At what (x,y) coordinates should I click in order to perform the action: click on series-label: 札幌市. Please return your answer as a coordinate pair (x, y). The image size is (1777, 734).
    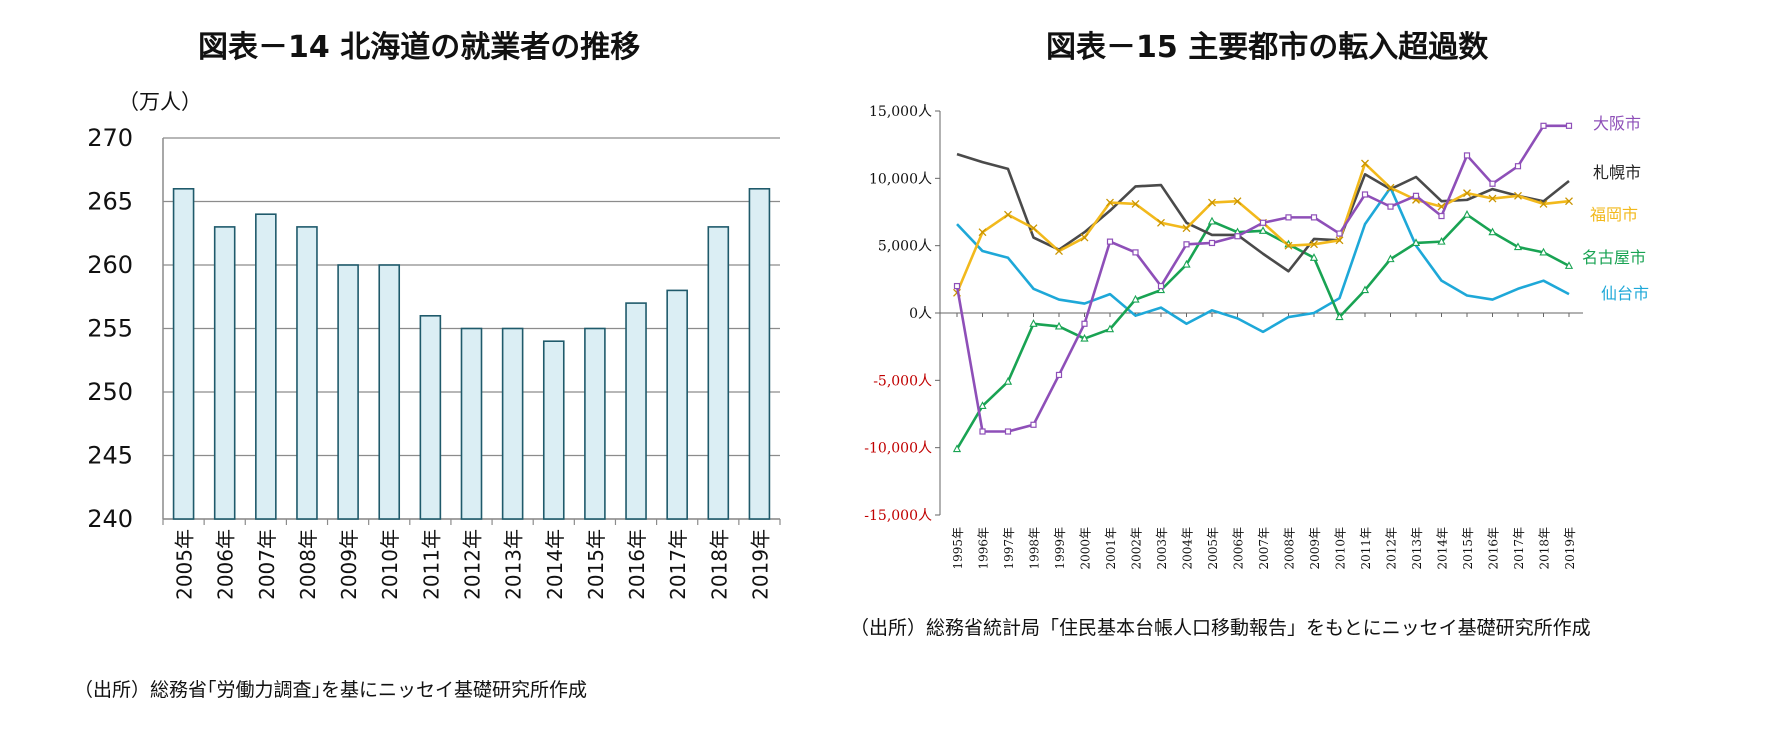
    Looking at the image, I should click on (1617, 172).